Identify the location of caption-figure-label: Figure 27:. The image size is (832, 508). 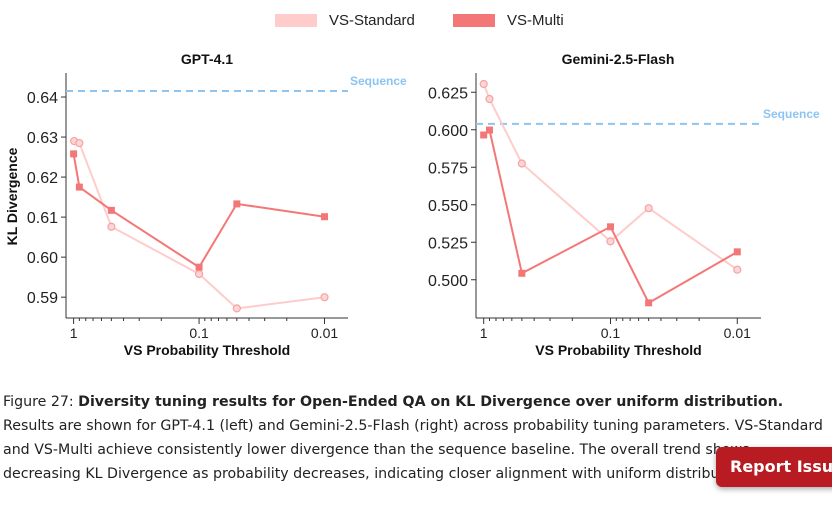
(41, 402).